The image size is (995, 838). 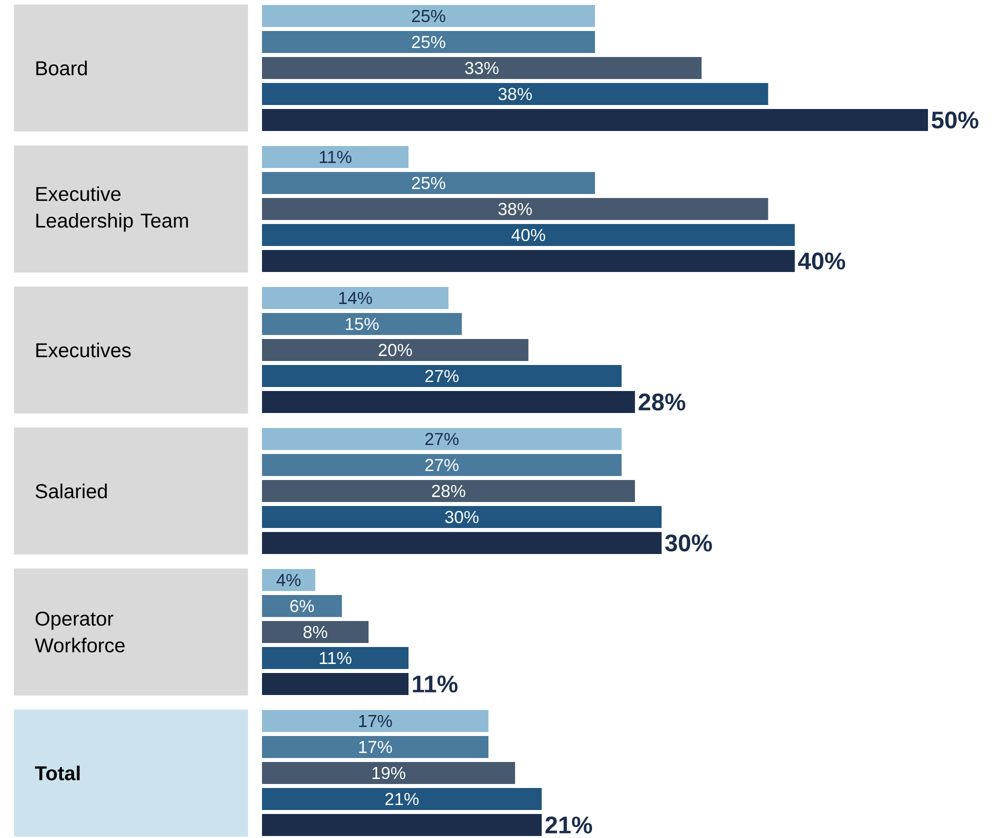 I want to click on y-tick-label: Total, so click(x=57, y=773).